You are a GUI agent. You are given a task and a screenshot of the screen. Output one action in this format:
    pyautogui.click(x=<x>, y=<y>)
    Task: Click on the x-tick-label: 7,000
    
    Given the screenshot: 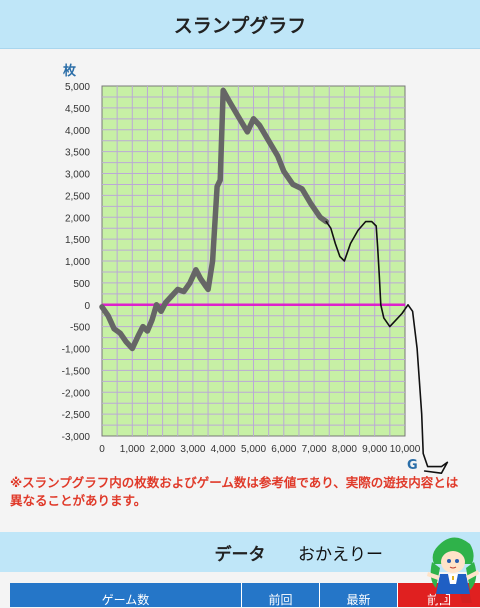 What is the action you would take?
    pyautogui.click(x=314, y=449)
    